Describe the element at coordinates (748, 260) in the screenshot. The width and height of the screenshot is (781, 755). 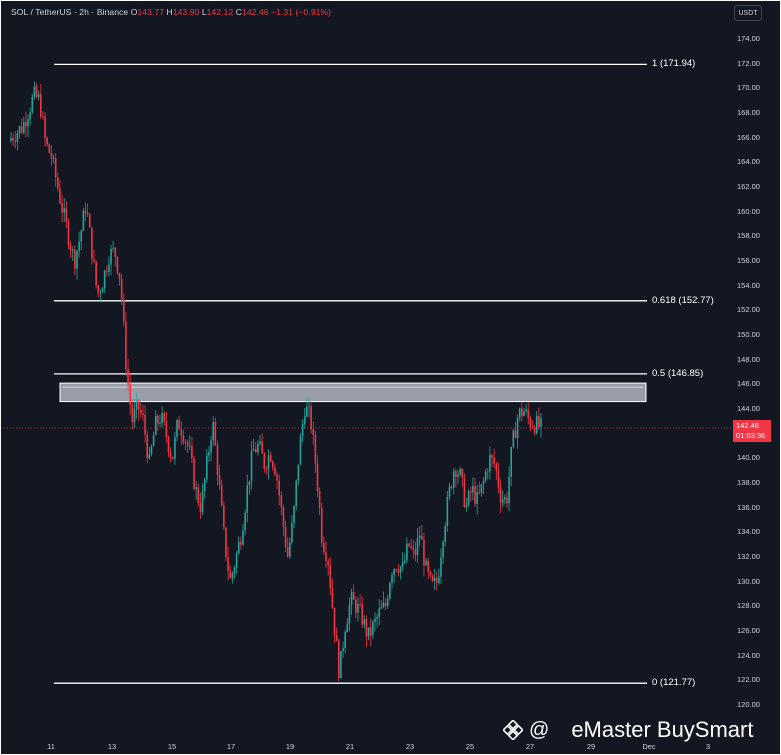
I see `y-tick-label: 156.00` at that location.